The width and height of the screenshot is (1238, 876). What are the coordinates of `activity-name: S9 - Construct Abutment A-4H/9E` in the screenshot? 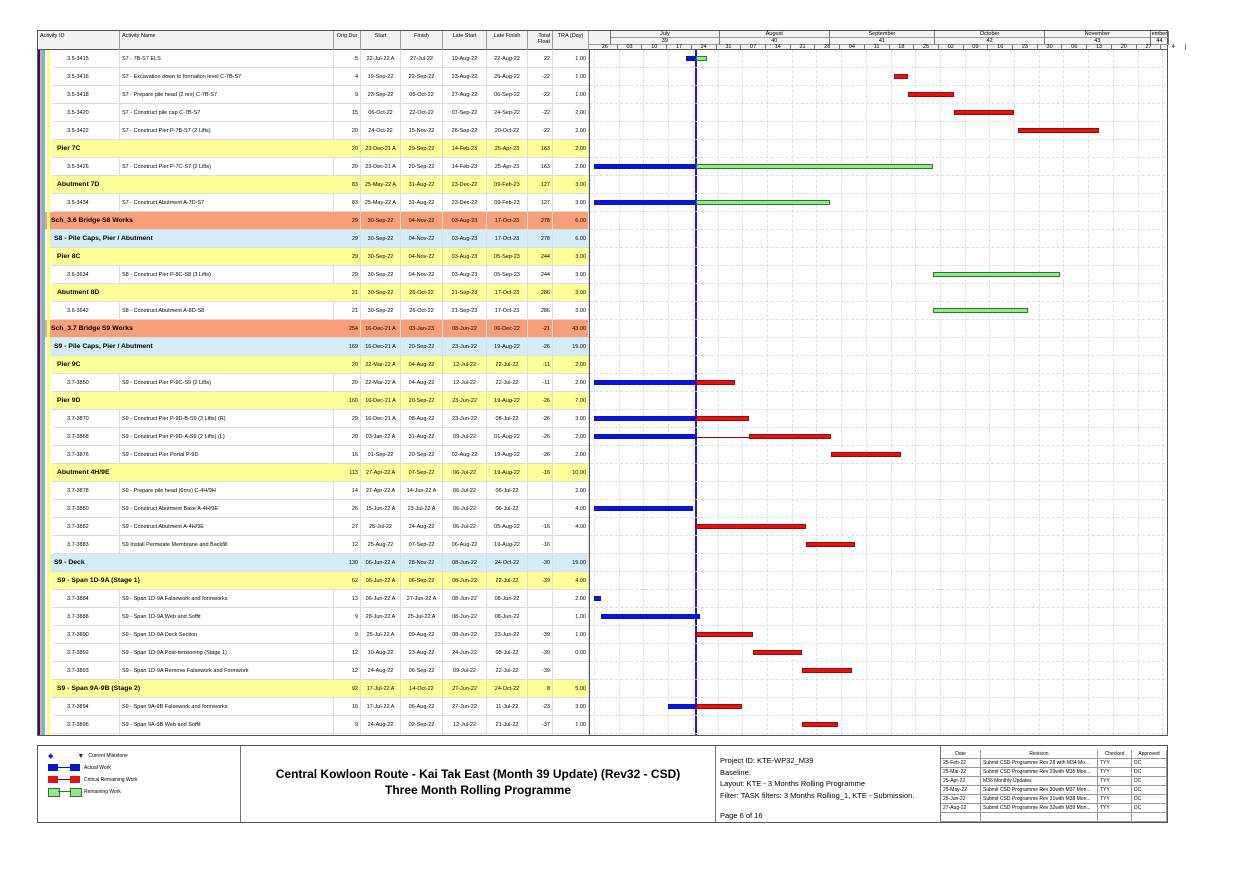 It's located at (227, 527).